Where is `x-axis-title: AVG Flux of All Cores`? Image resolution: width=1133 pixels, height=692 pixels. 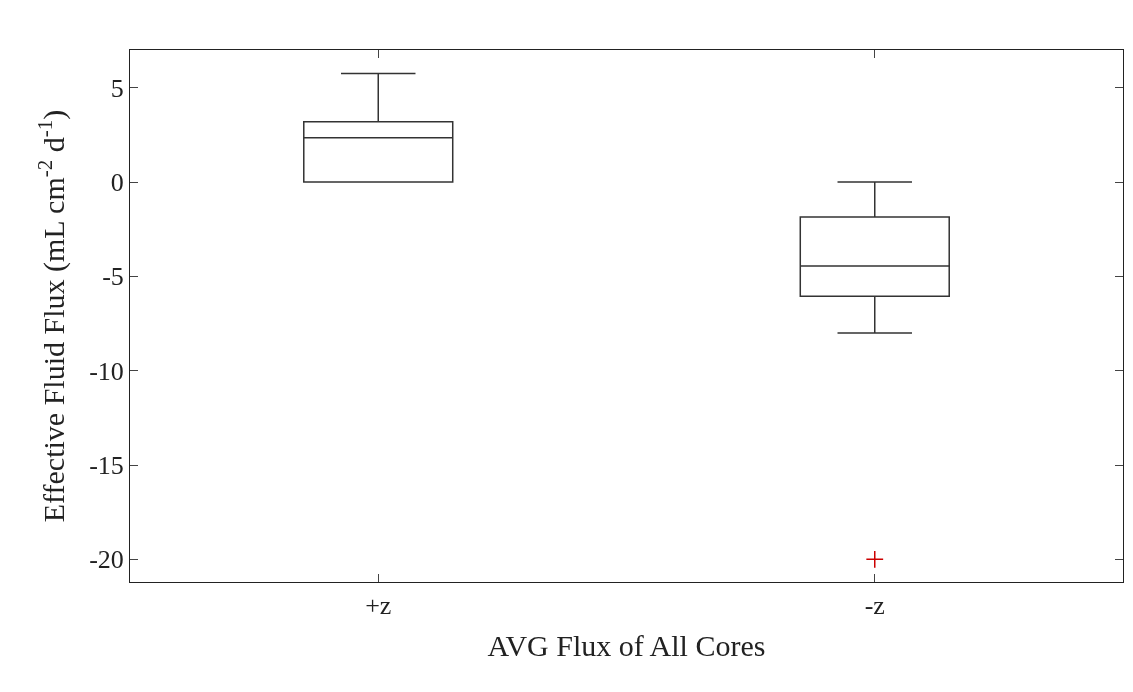 x-axis-title: AVG Flux of All Cores is located at coordinates (626, 645).